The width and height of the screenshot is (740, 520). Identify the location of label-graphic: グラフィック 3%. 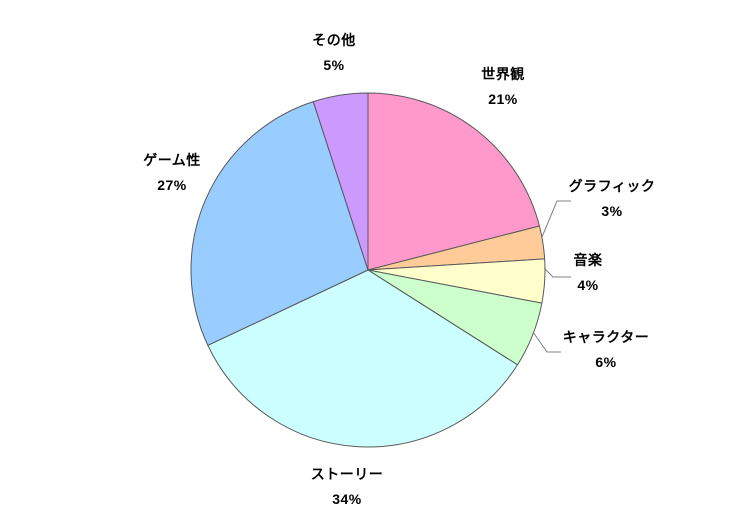
(612, 199).